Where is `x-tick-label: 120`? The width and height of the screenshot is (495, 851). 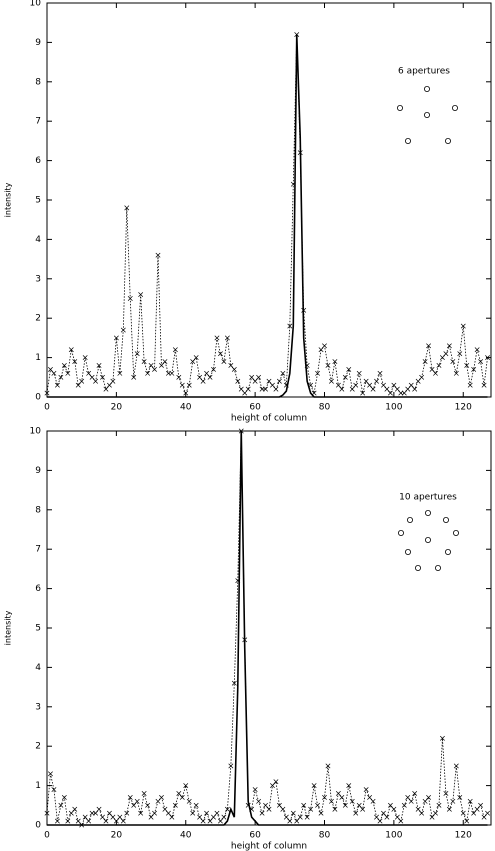
x-tick-label: 120 is located at coordinates (463, 408).